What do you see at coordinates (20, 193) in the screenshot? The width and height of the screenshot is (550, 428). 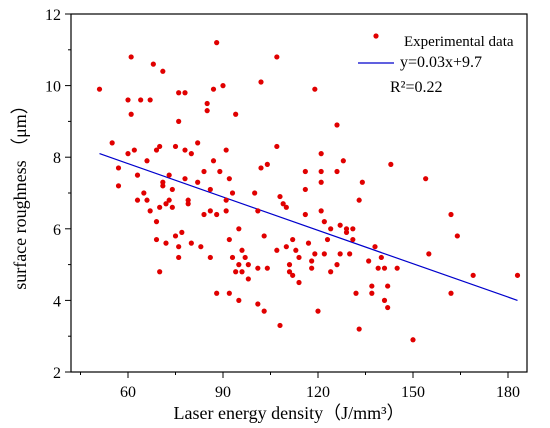 I see `y-axis-title: surface roughness （μm）` at bounding box center [20, 193].